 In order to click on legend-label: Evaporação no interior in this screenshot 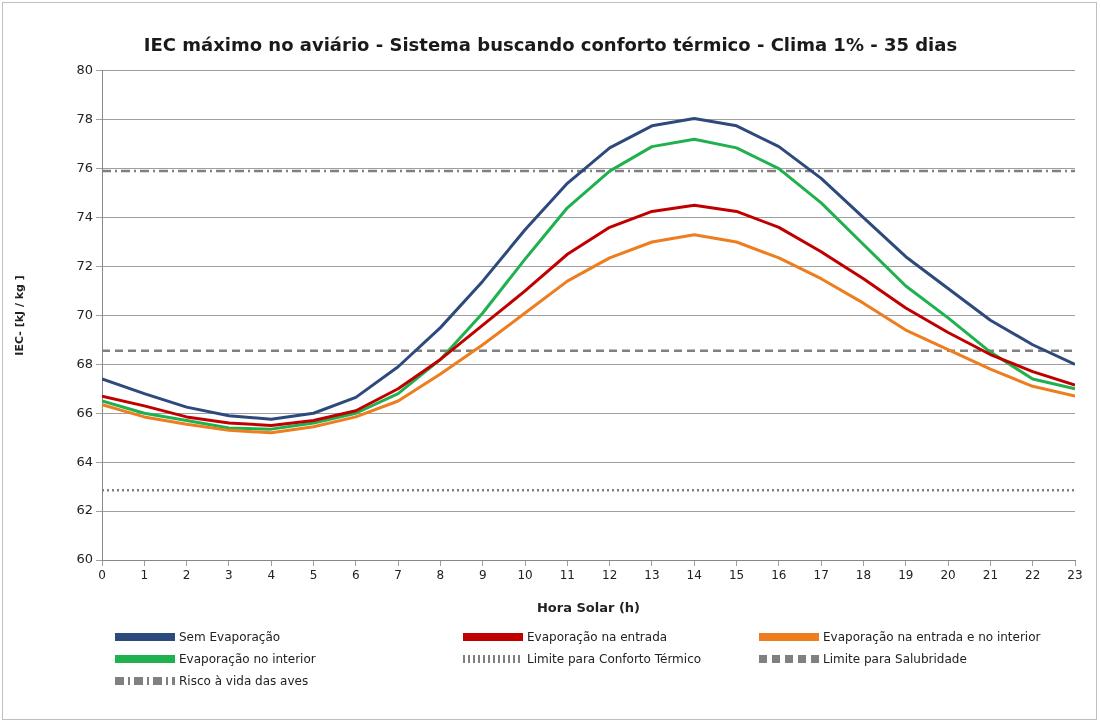, I will do `click(247, 659)`.